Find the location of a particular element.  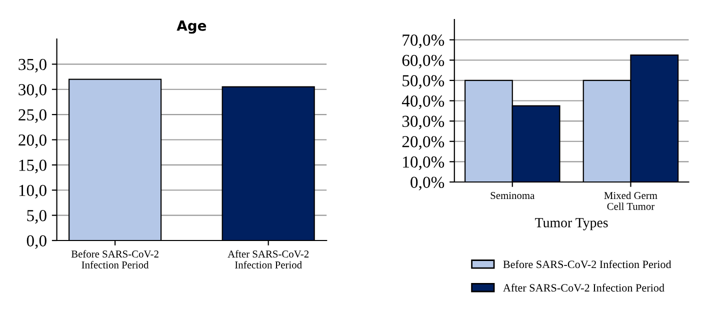

y-tick-label: 50,0% is located at coordinates (423, 82).